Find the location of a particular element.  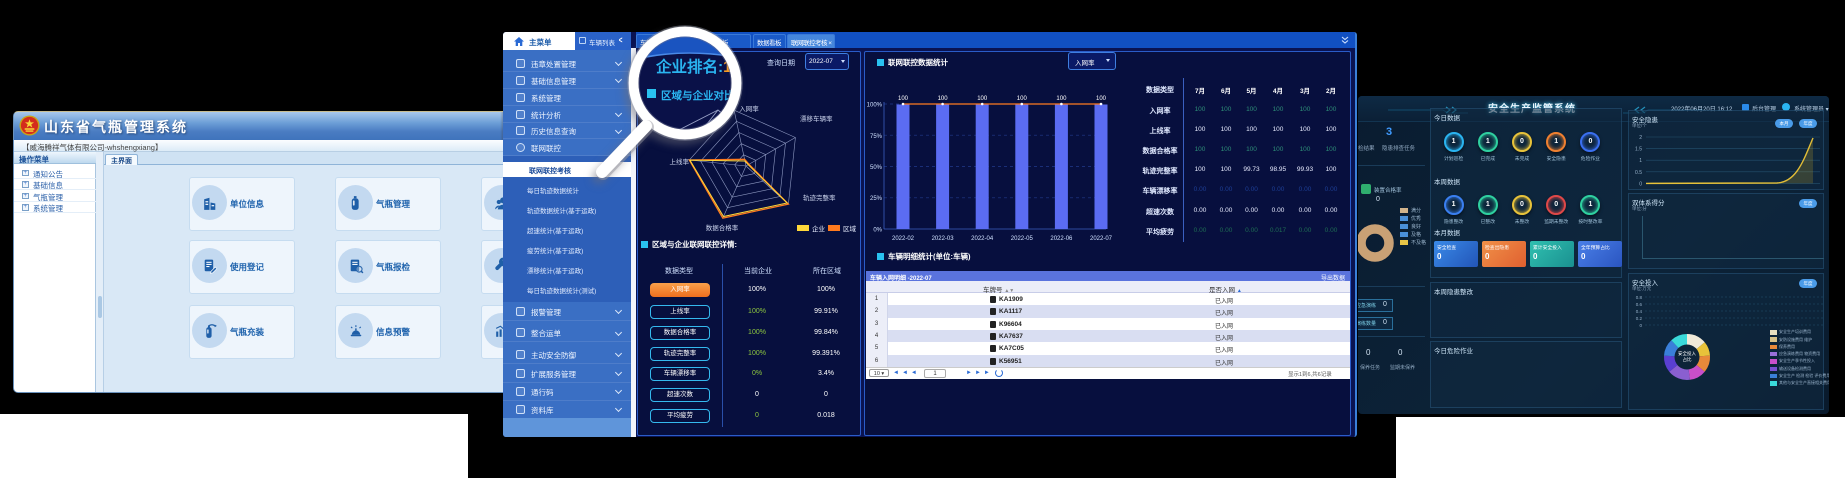

svg-text: 企业排名:1 is located at coordinates (693, 66).